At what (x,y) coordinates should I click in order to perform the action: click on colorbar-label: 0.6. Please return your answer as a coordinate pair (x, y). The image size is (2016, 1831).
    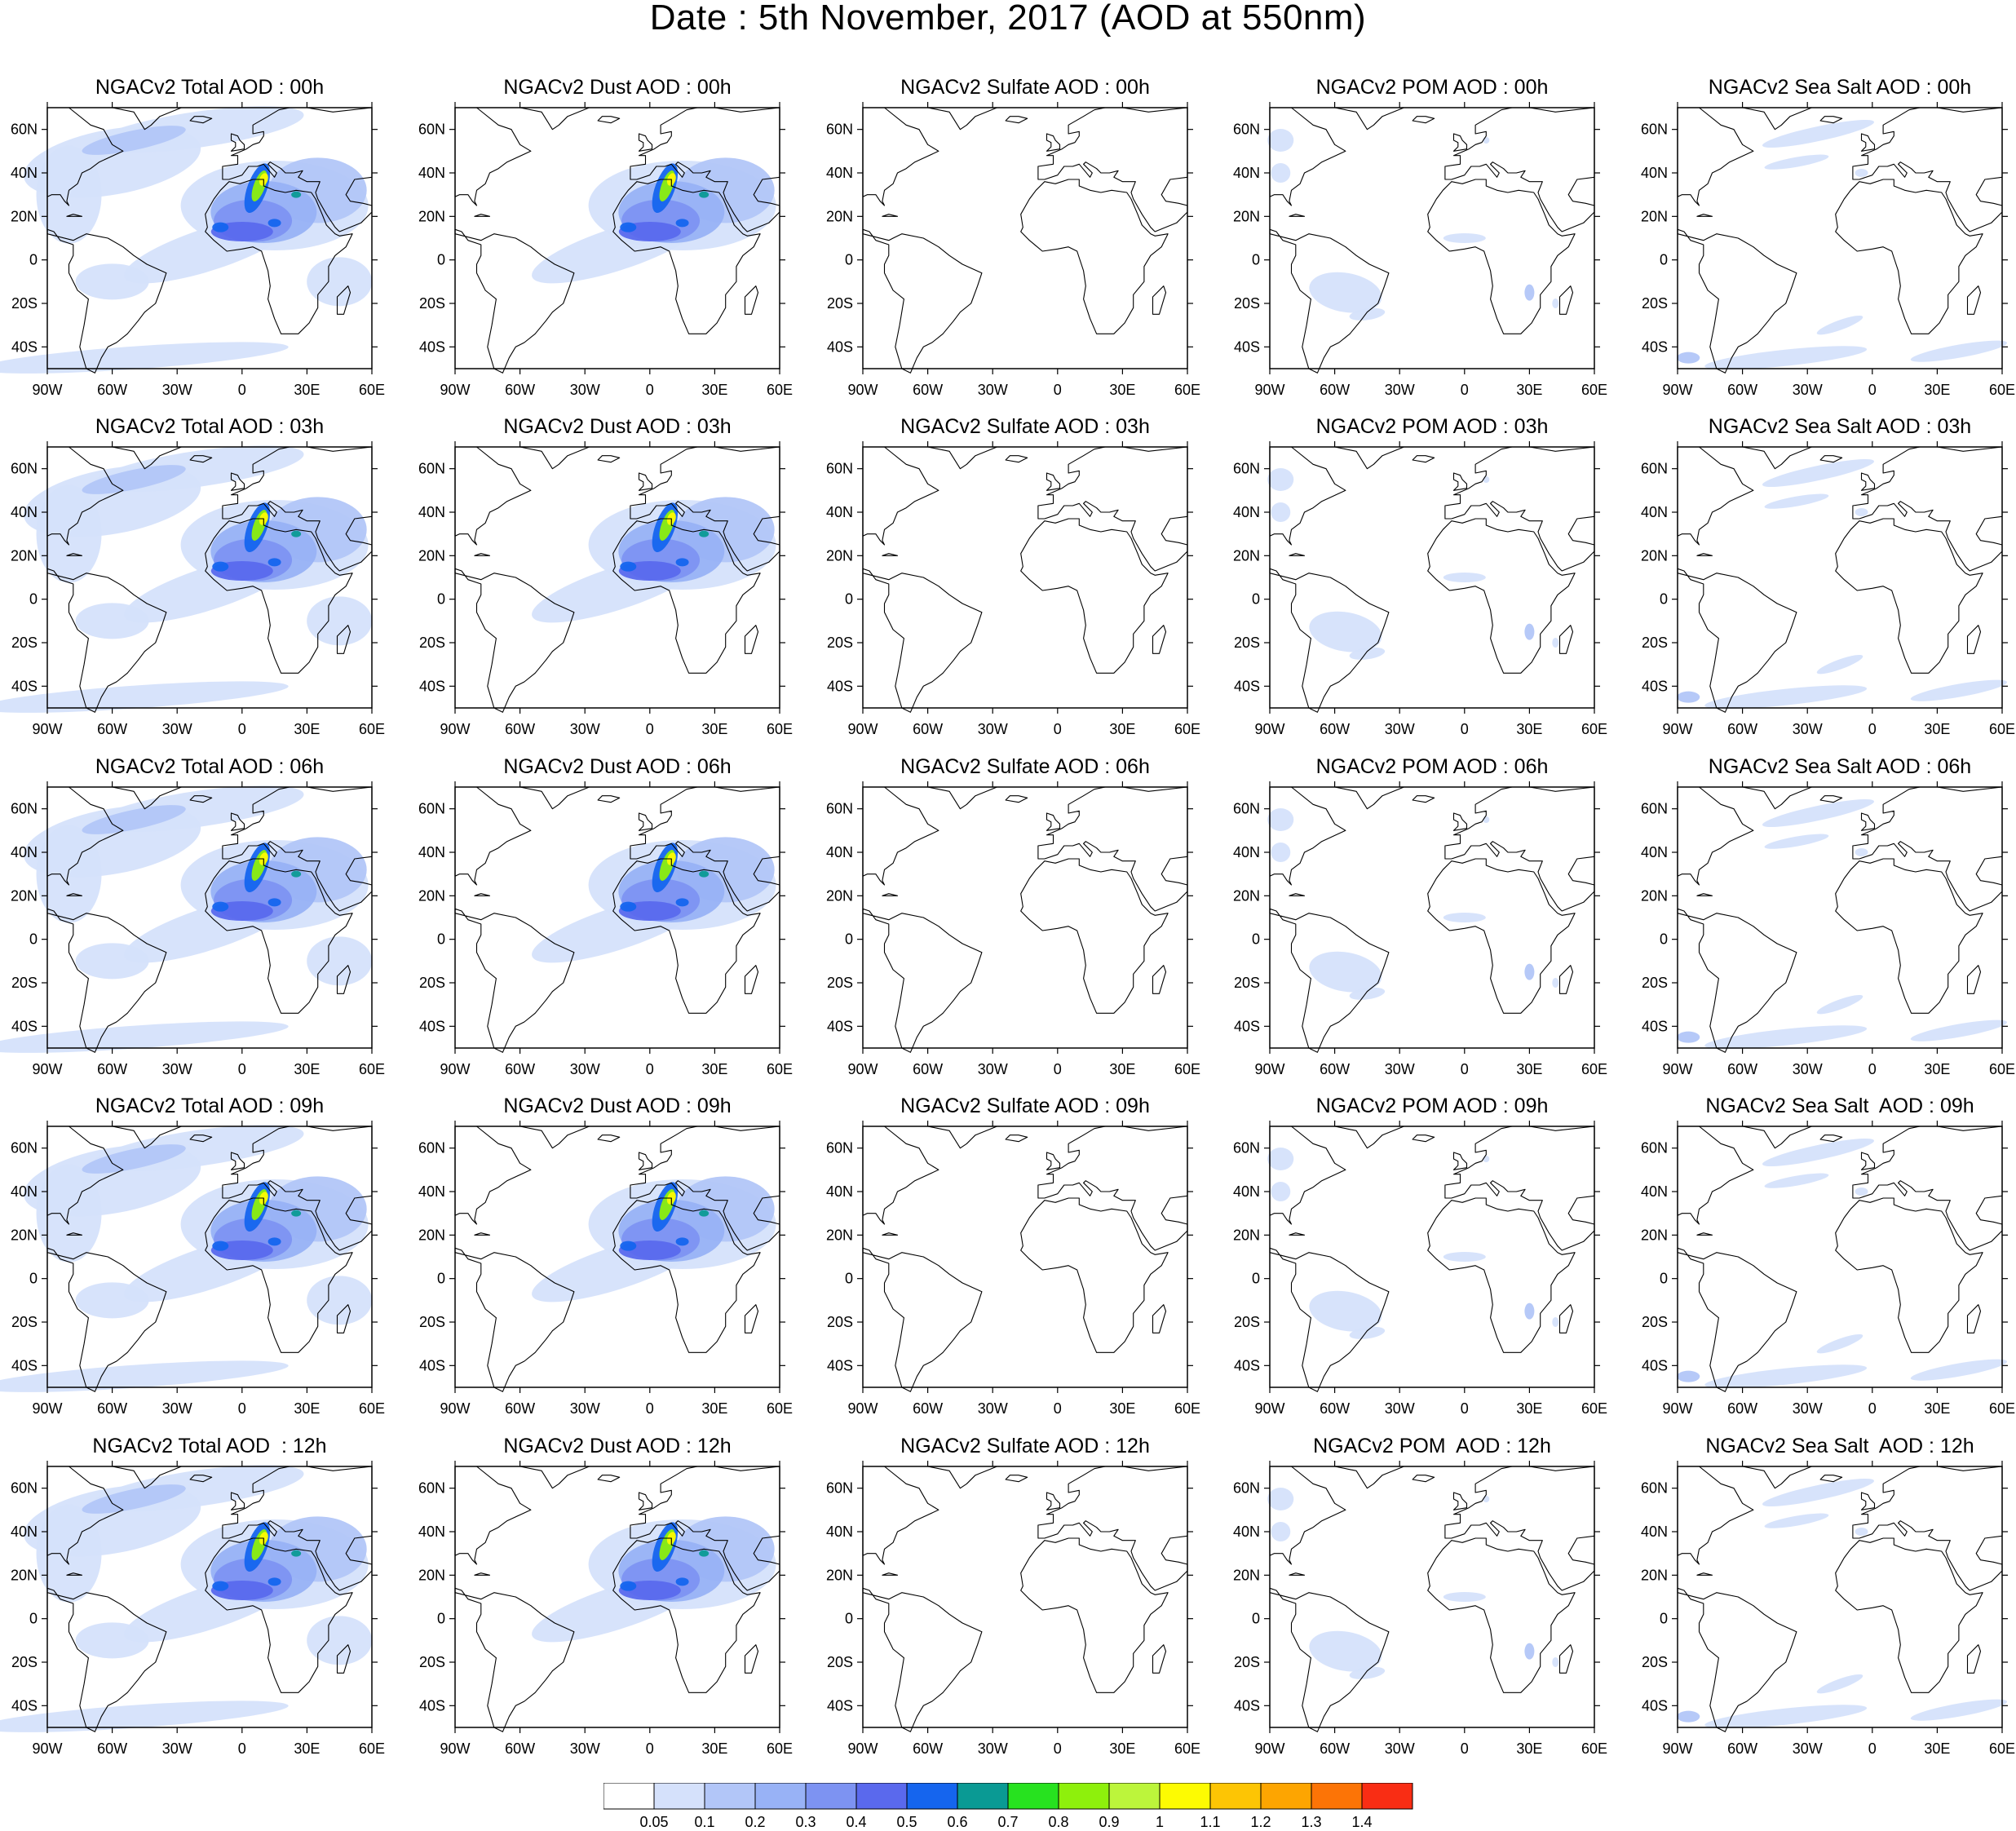
    Looking at the image, I should click on (957, 1822).